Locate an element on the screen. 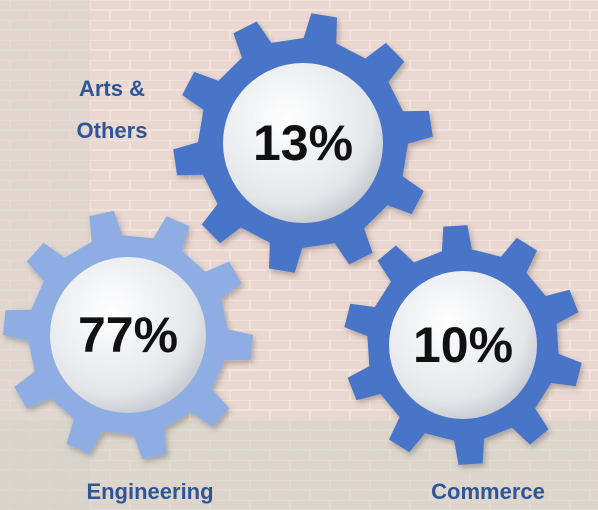 This screenshot has height=510, width=598. percent: 77% is located at coordinates (128, 335).